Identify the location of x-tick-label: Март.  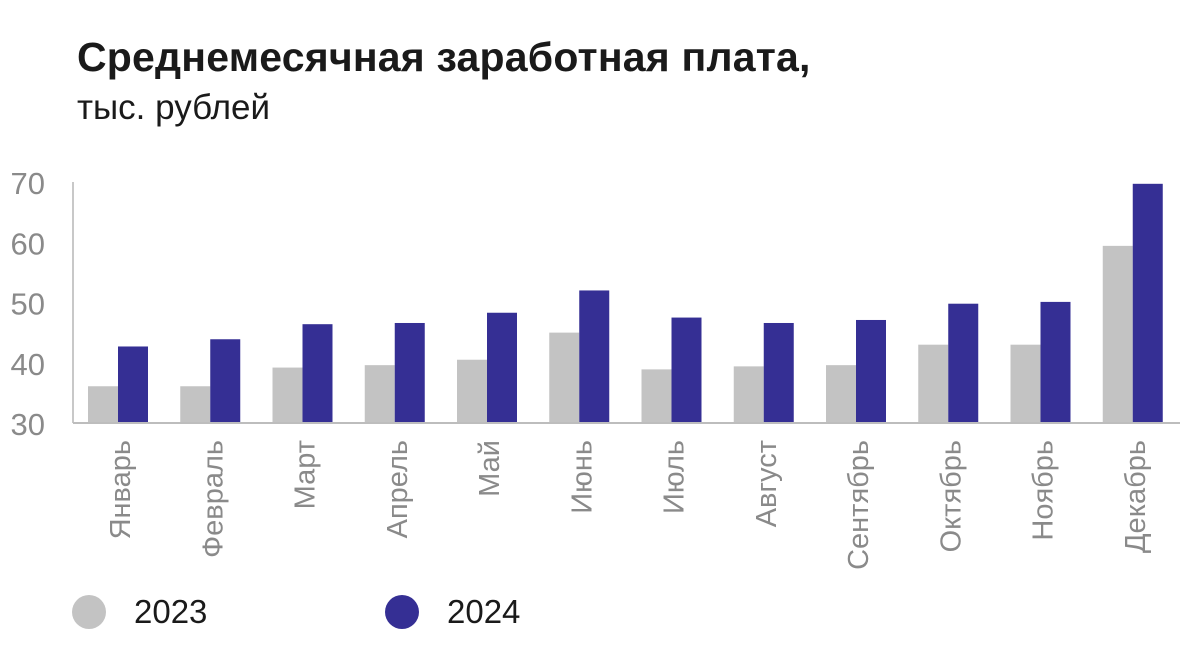
(306, 474).